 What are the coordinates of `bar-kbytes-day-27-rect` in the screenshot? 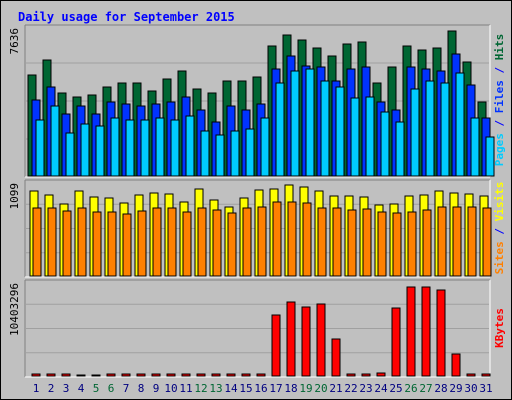 It's located at (426, 331).